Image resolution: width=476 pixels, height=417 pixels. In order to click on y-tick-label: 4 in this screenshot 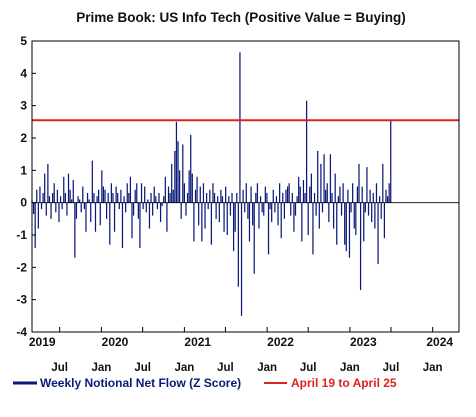, I will do `click(23, 73)`.